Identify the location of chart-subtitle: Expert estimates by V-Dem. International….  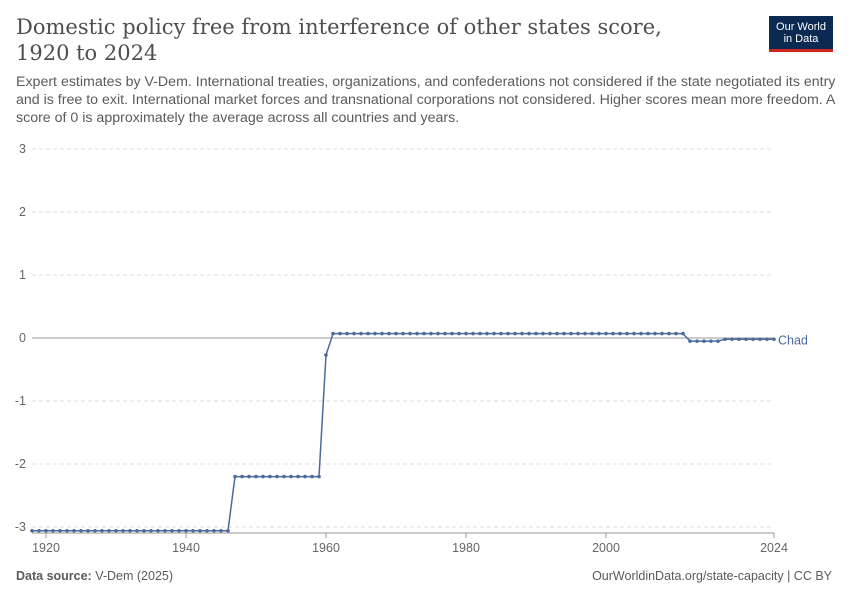
(426, 100).